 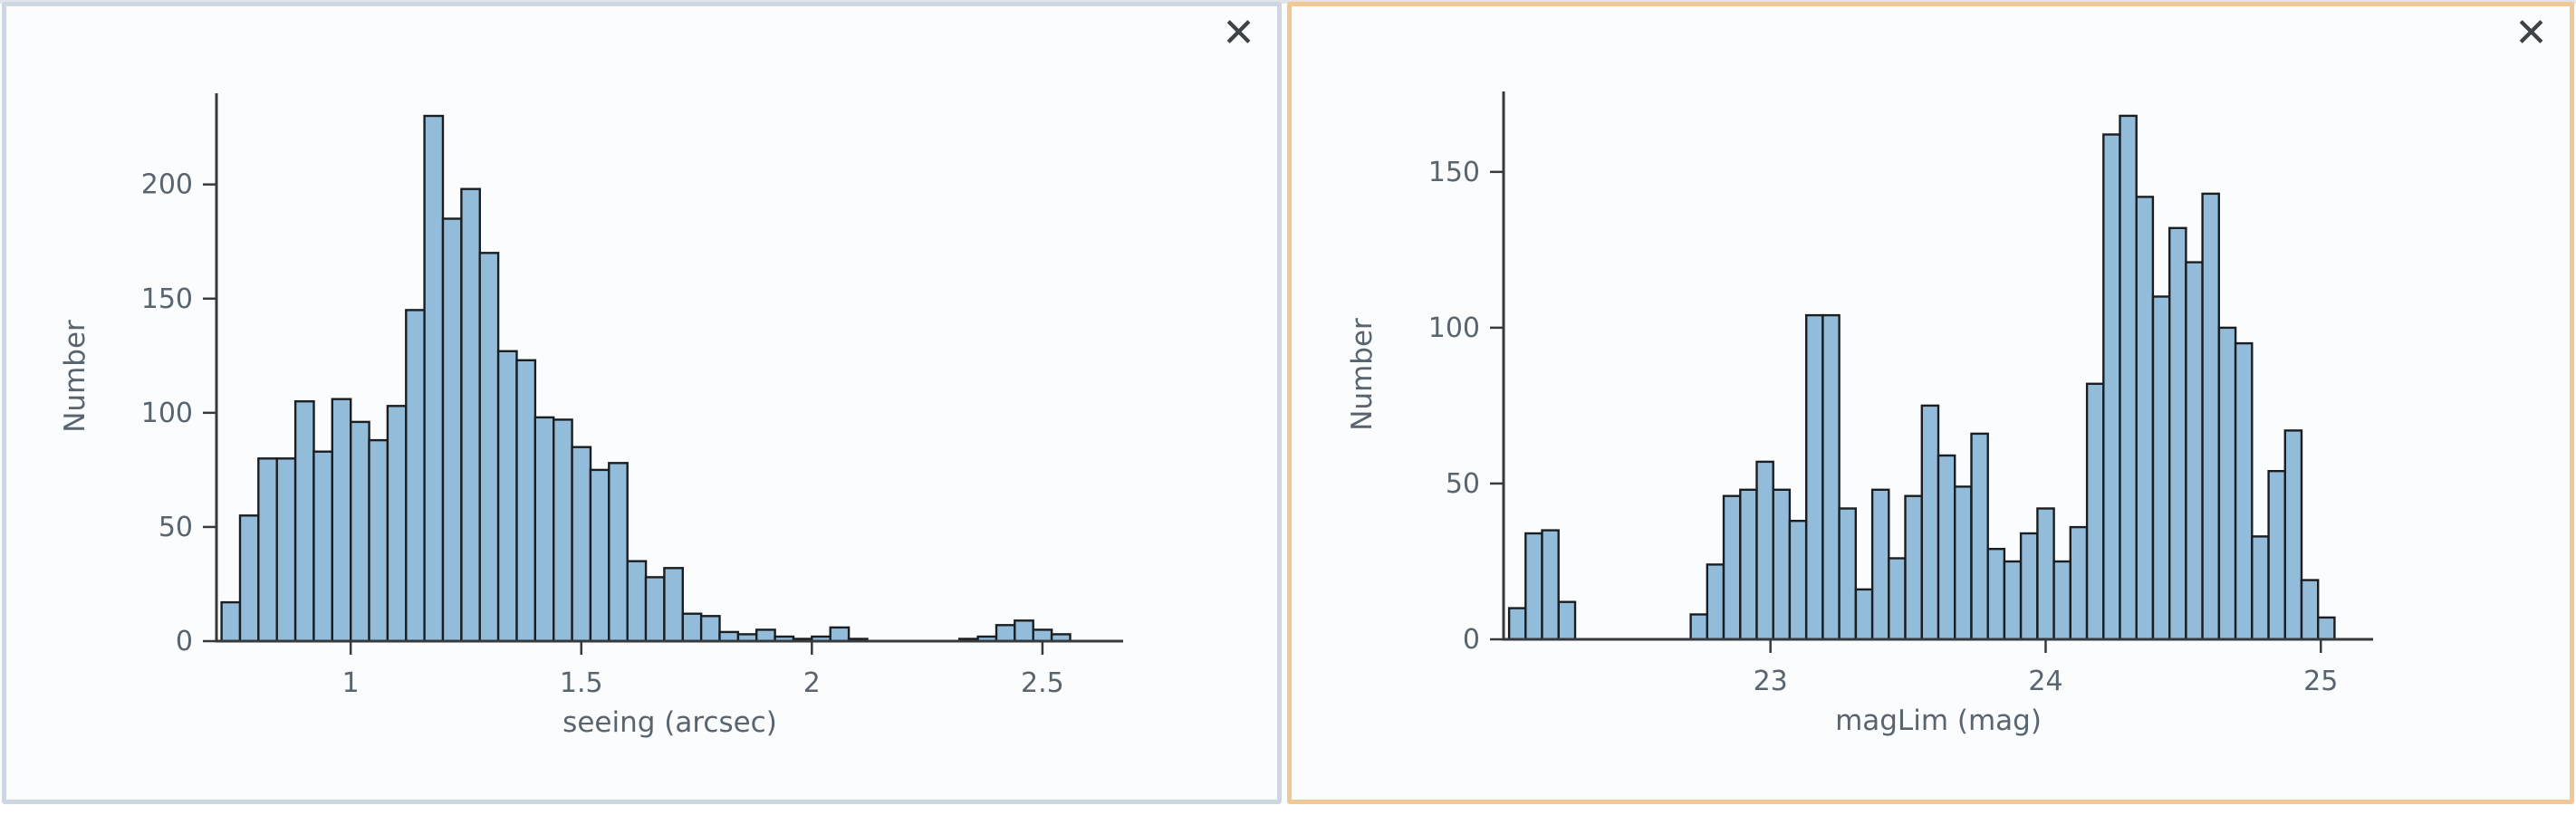 I want to click on x-tick-label: 23, so click(x=1771, y=681).